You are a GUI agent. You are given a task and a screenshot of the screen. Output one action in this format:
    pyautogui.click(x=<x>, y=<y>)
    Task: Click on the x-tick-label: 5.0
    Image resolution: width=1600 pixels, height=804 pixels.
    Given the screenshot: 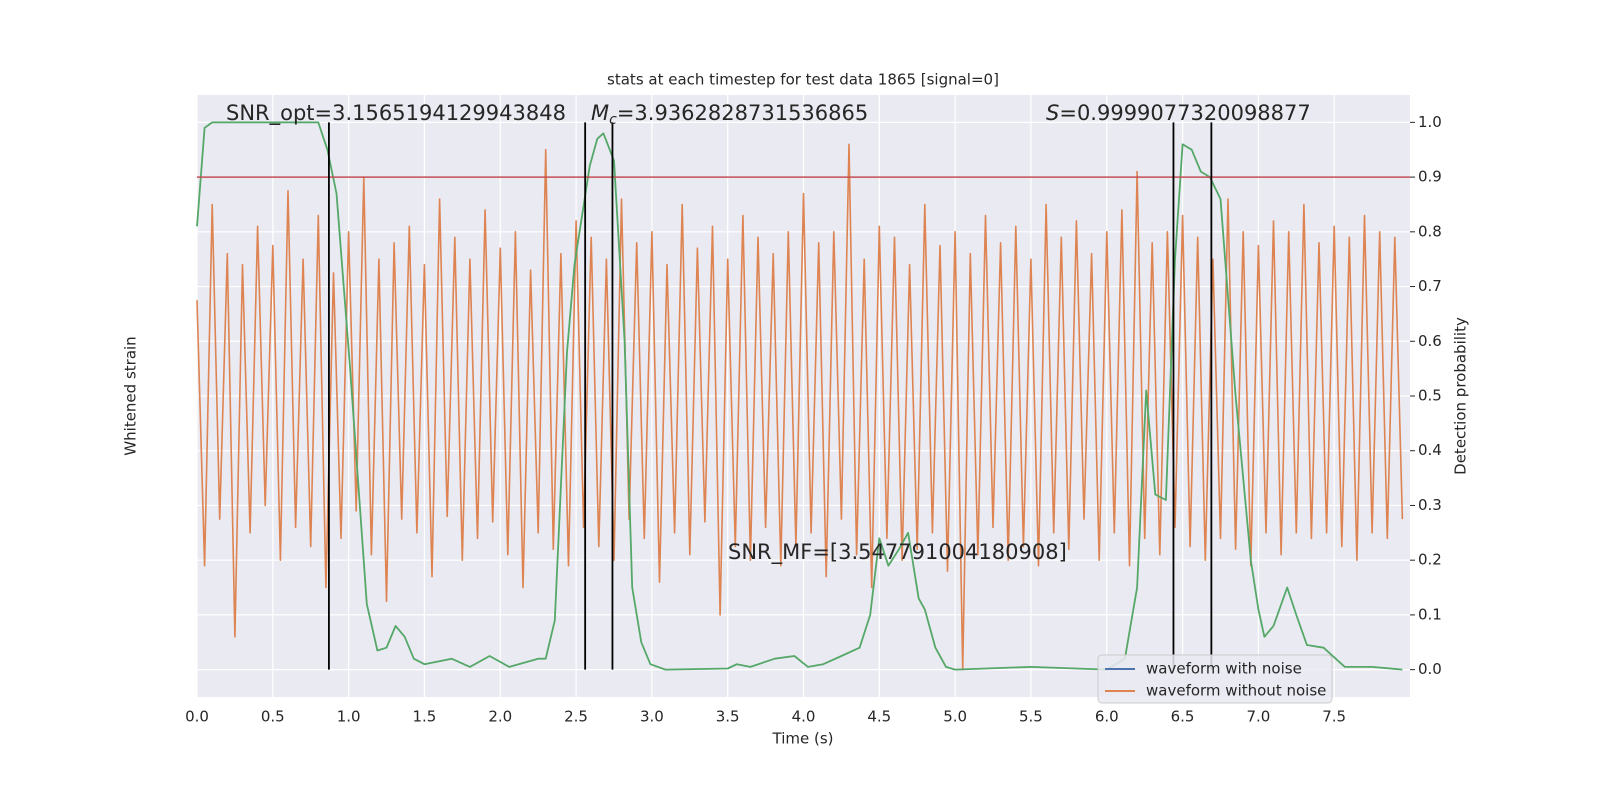 What is the action you would take?
    pyautogui.click(x=955, y=717)
    